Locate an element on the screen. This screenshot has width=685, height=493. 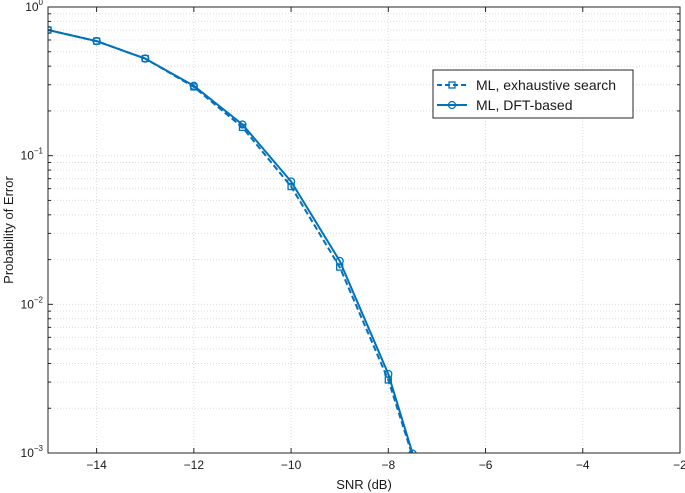
legend-label-exhaustive: ML, exhaustive search is located at coordinates (546, 85).